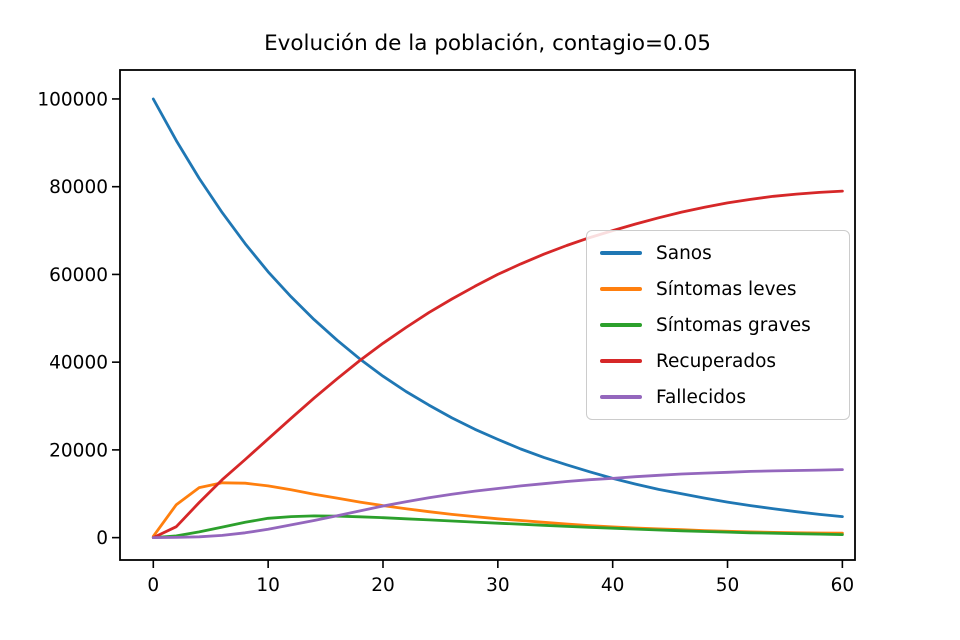 Image resolution: width=960 pixels, height=640 pixels. What do you see at coordinates (498, 585) in the screenshot?
I see `x-tick-label: 30` at bounding box center [498, 585].